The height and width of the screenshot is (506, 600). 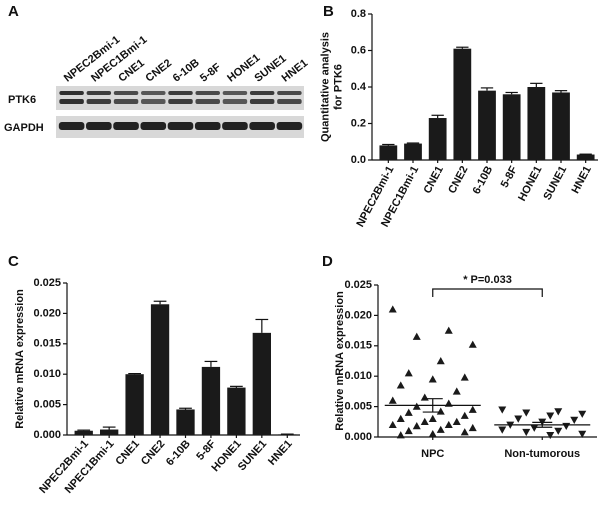 I want to click on blot-strip, so click(x=180, y=98).